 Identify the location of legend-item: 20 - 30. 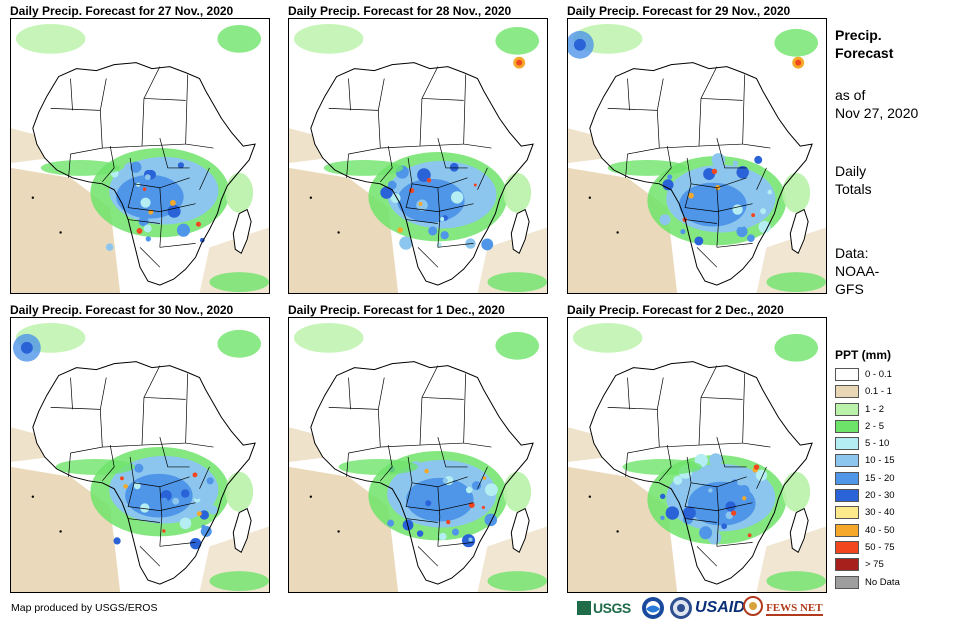
(895, 495).